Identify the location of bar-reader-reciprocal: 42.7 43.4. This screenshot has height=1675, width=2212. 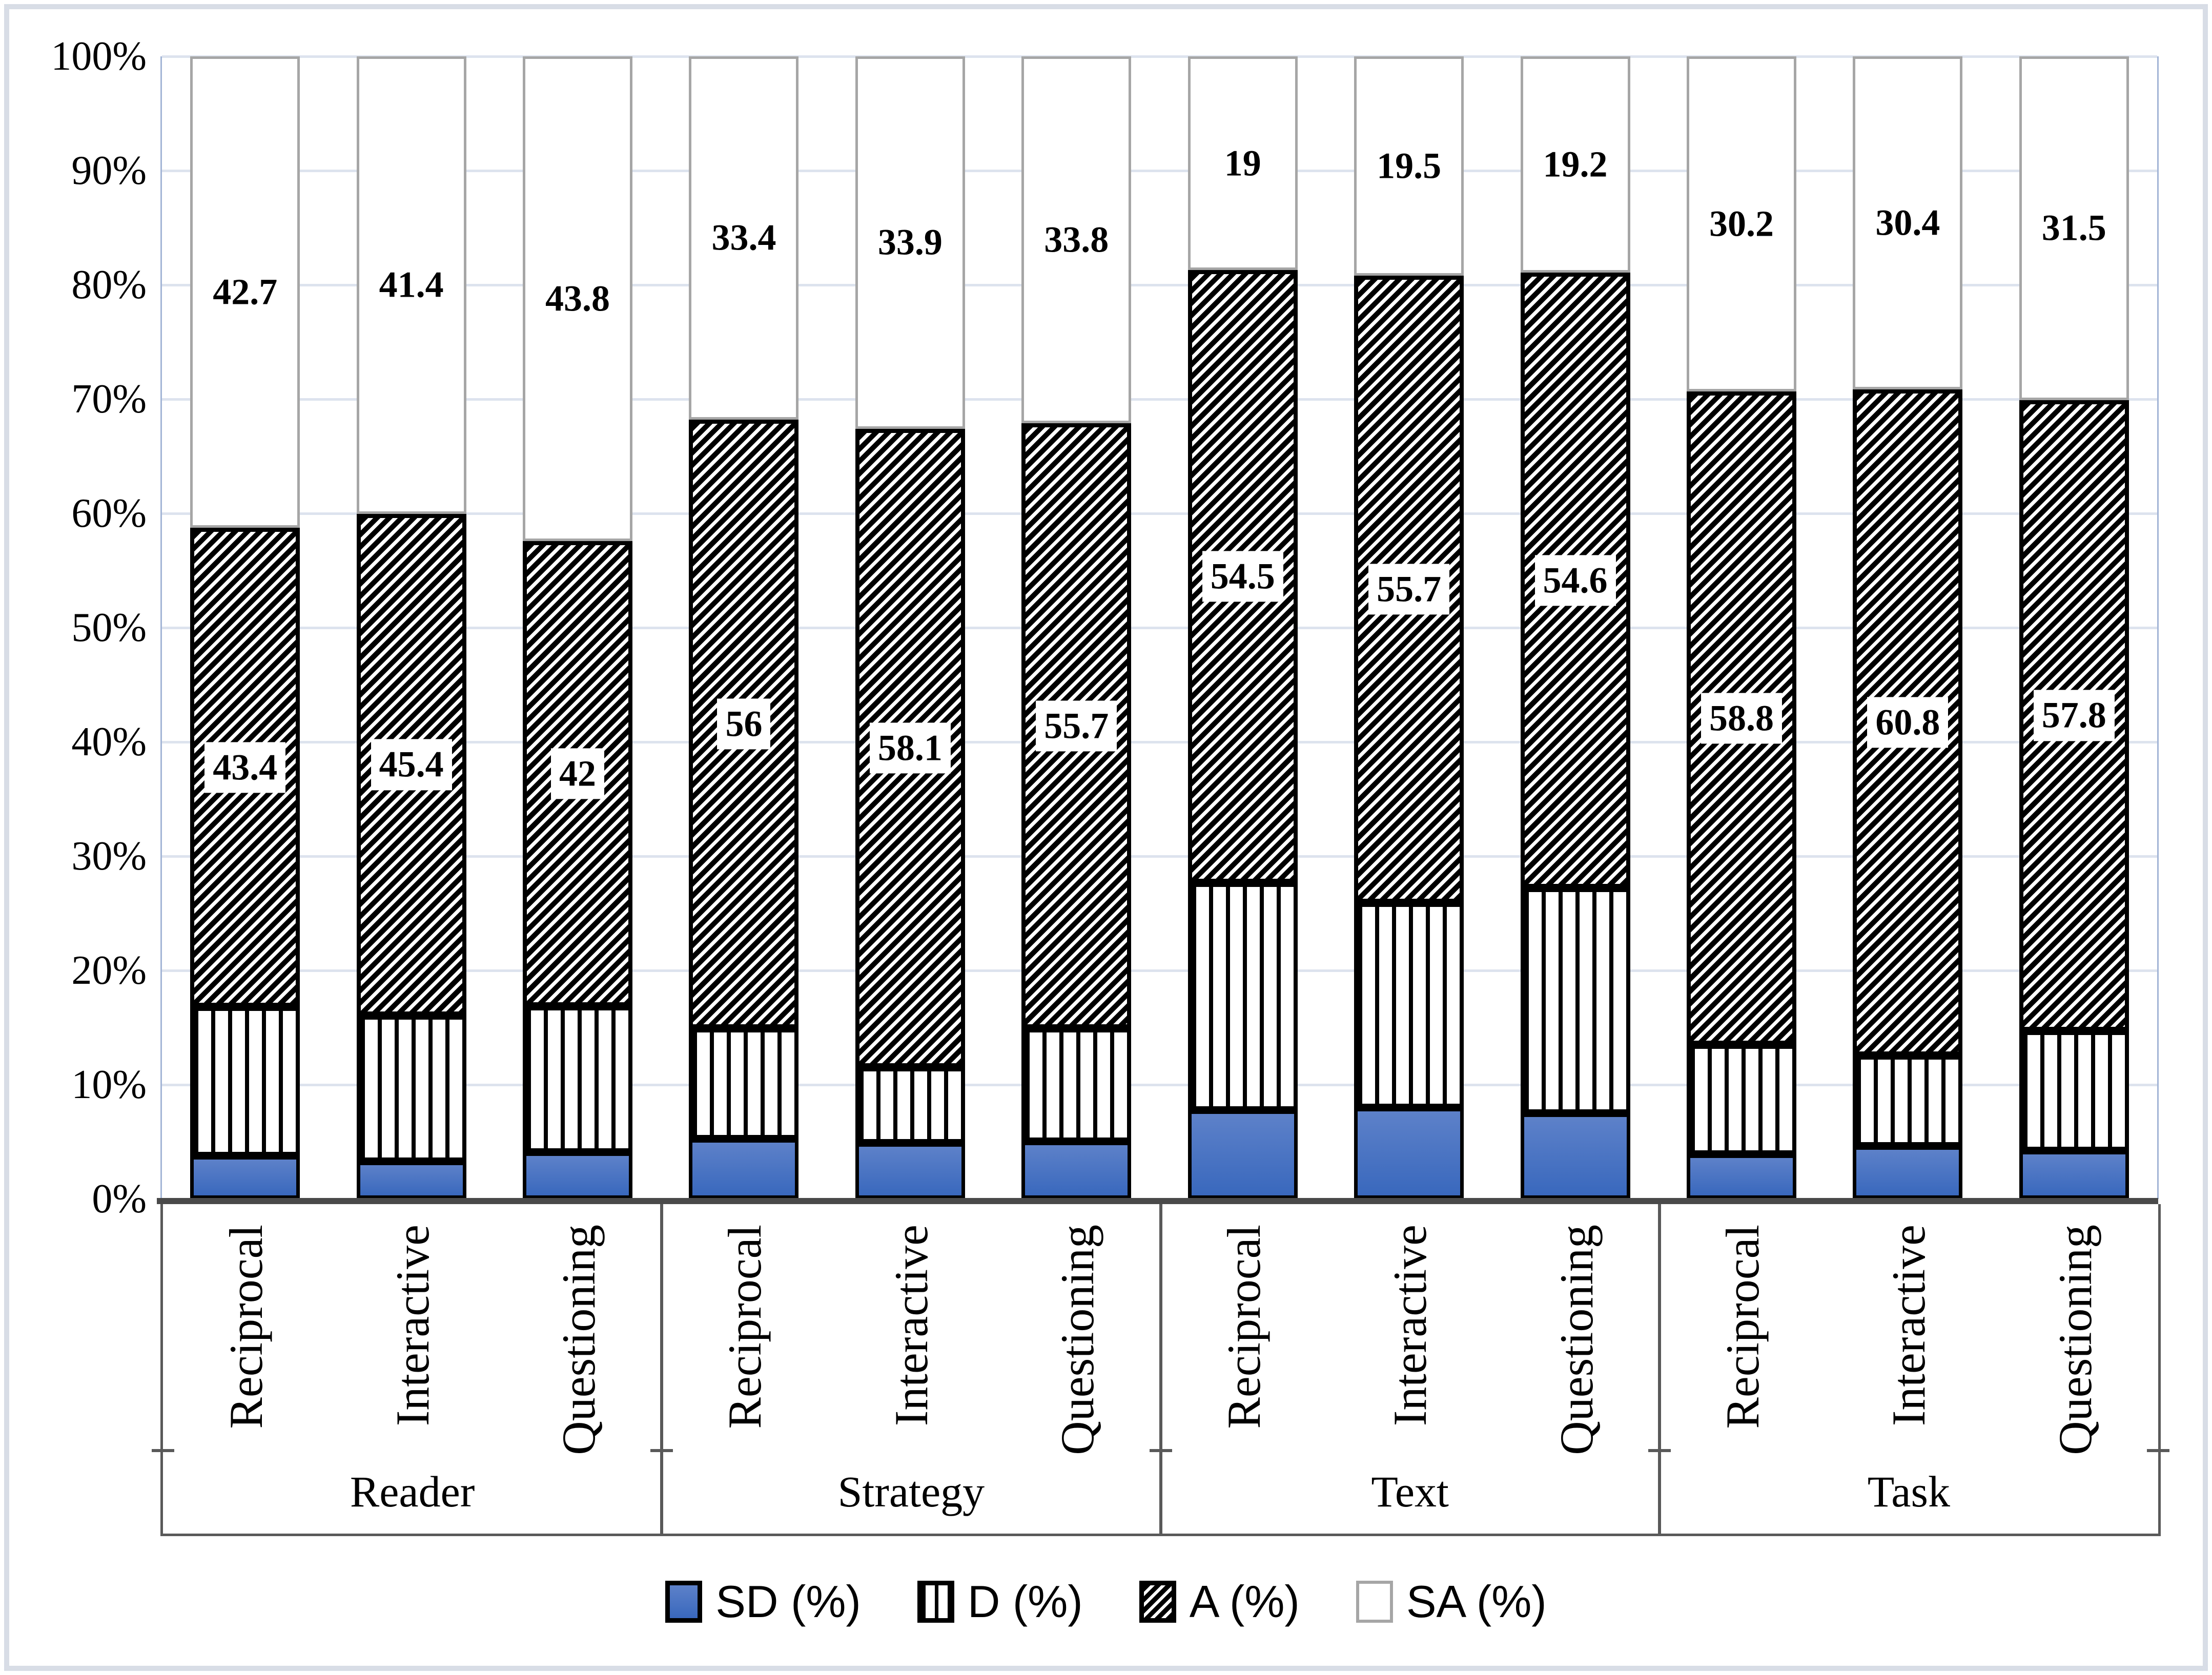
(245, 627).